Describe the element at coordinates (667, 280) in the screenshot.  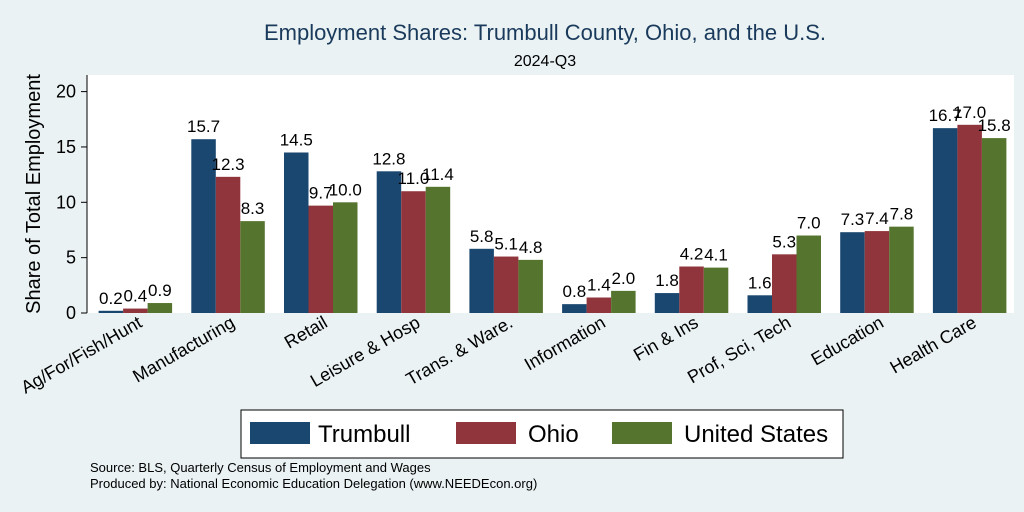
I see `data-label-trumbull-fin-ins: 1.8` at that location.